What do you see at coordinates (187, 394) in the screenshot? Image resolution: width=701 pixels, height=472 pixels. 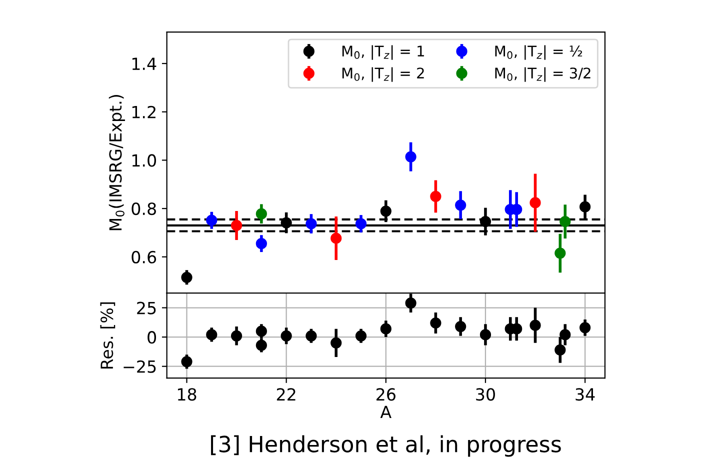 I see `x-tick-label: 18` at bounding box center [187, 394].